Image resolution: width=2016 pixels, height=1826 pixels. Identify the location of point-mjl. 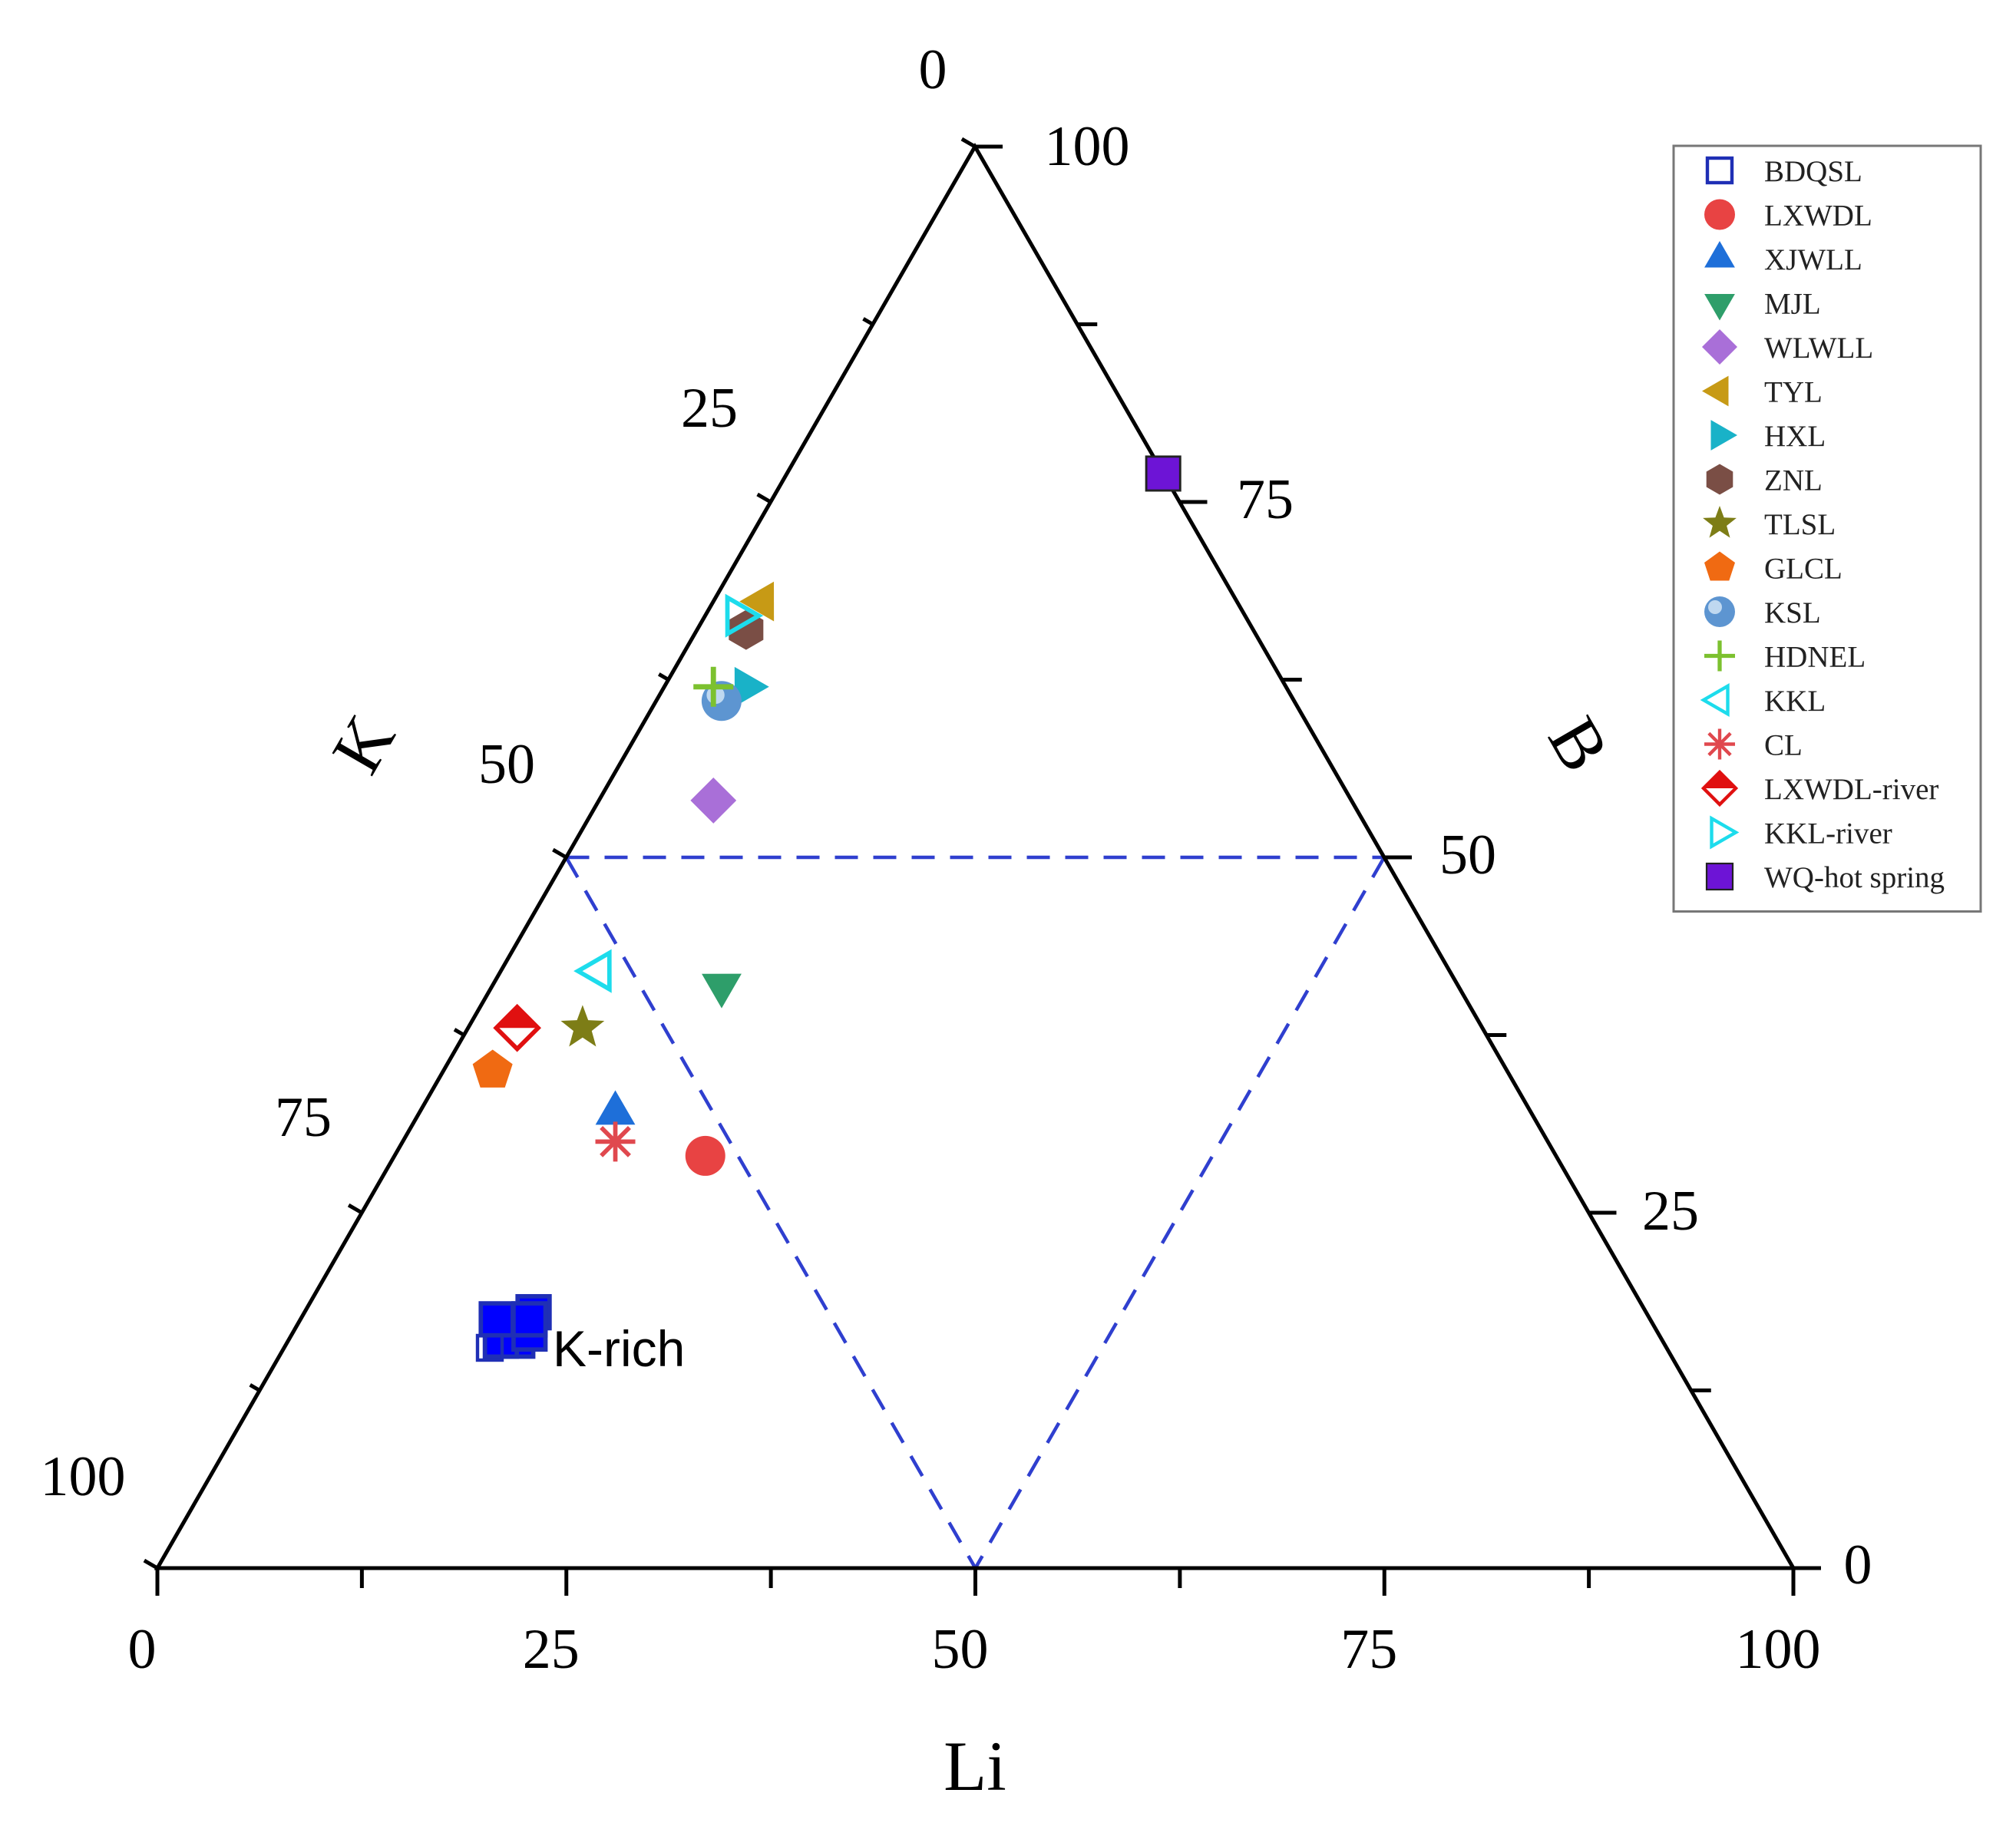
(722, 991).